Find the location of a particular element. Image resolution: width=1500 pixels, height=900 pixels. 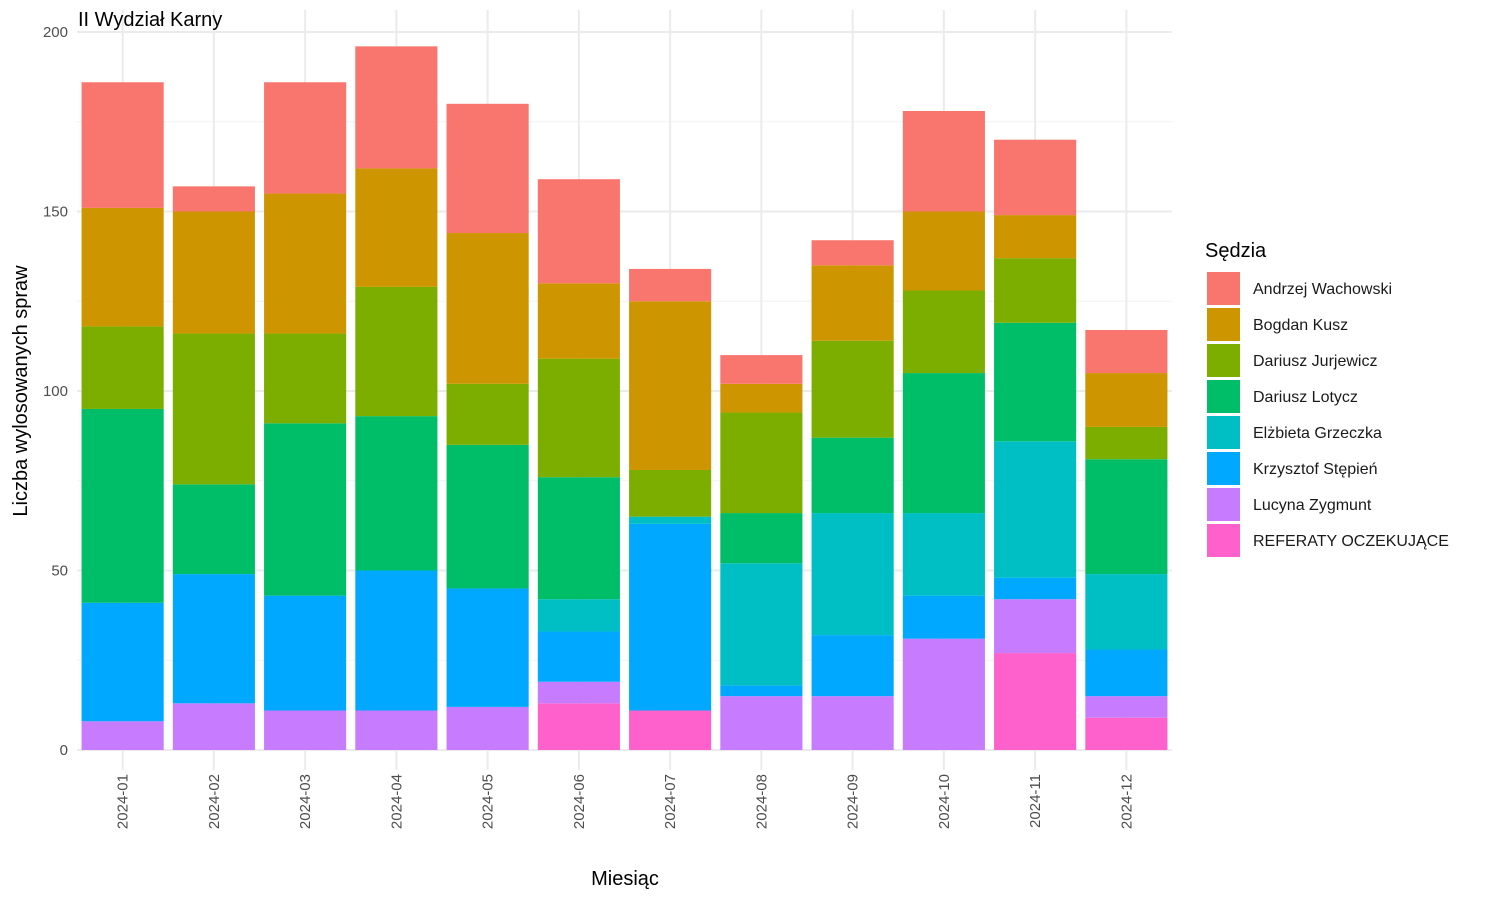

legend-label: Bogdan Kusz is located at coordinates (1300, 325).